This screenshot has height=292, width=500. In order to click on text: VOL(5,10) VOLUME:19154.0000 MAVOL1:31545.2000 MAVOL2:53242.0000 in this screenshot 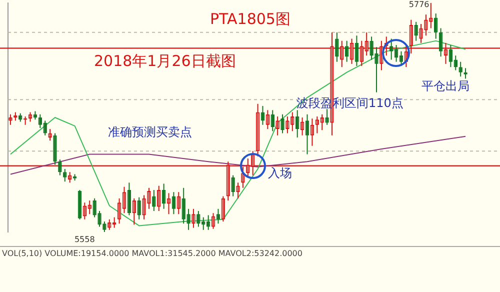, I will do `click(152, 253)`.